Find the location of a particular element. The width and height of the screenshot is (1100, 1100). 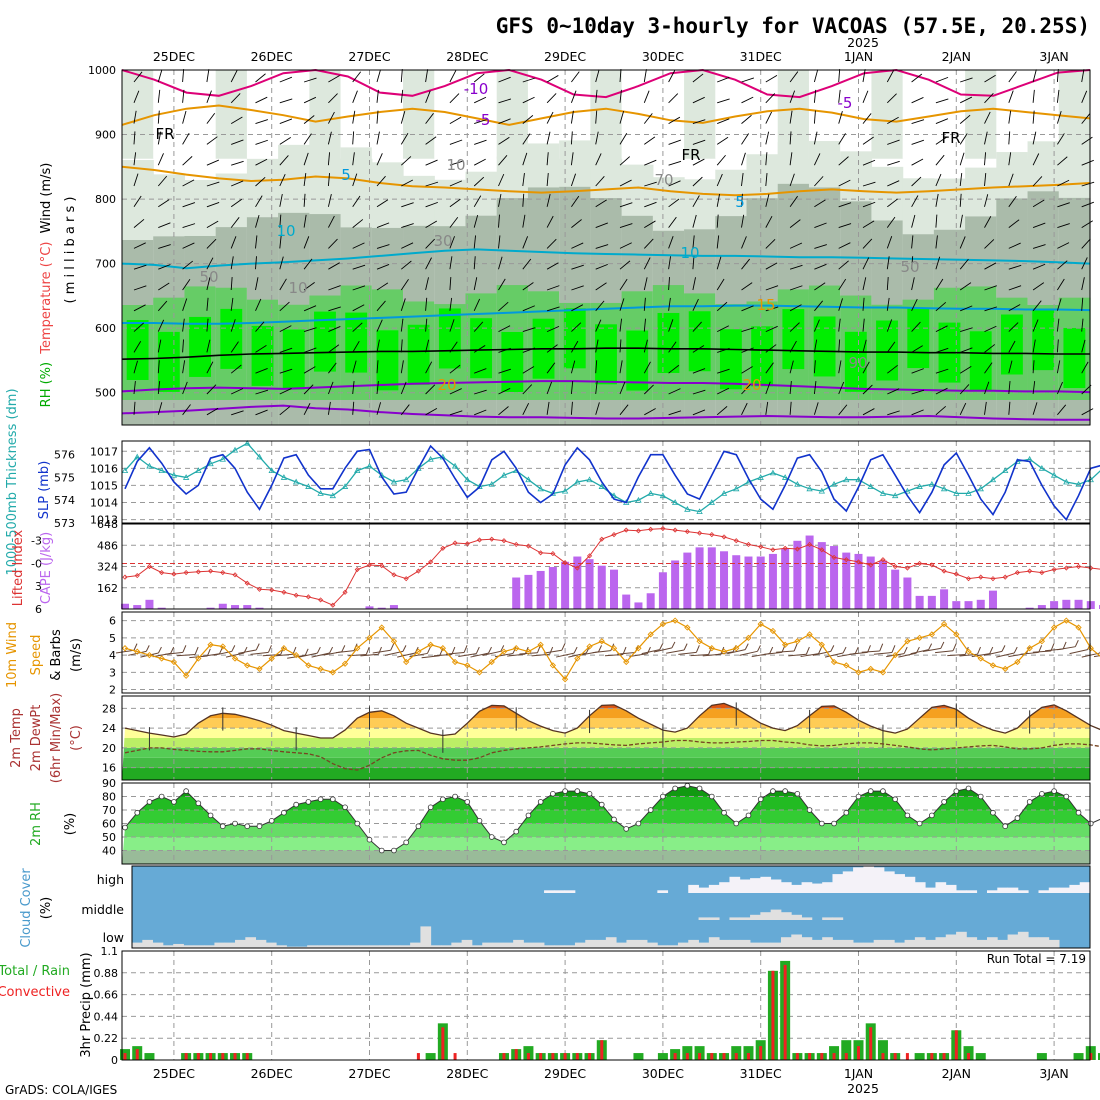

precip-total-bar is located at coordinates (980, 1056).